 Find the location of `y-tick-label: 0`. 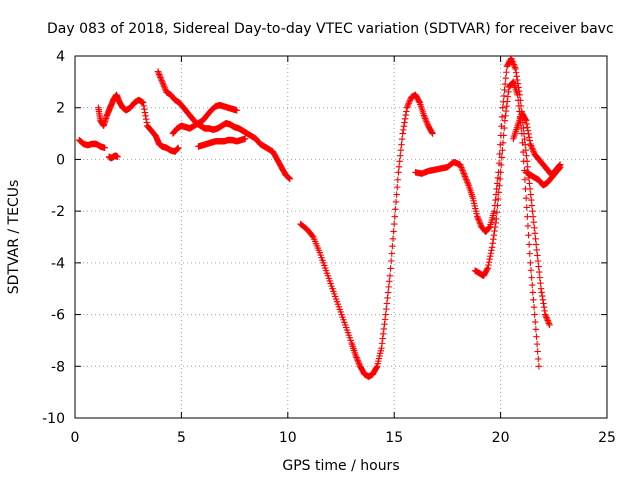

y-tick-label: 0 is located at coordinates (60, 160).